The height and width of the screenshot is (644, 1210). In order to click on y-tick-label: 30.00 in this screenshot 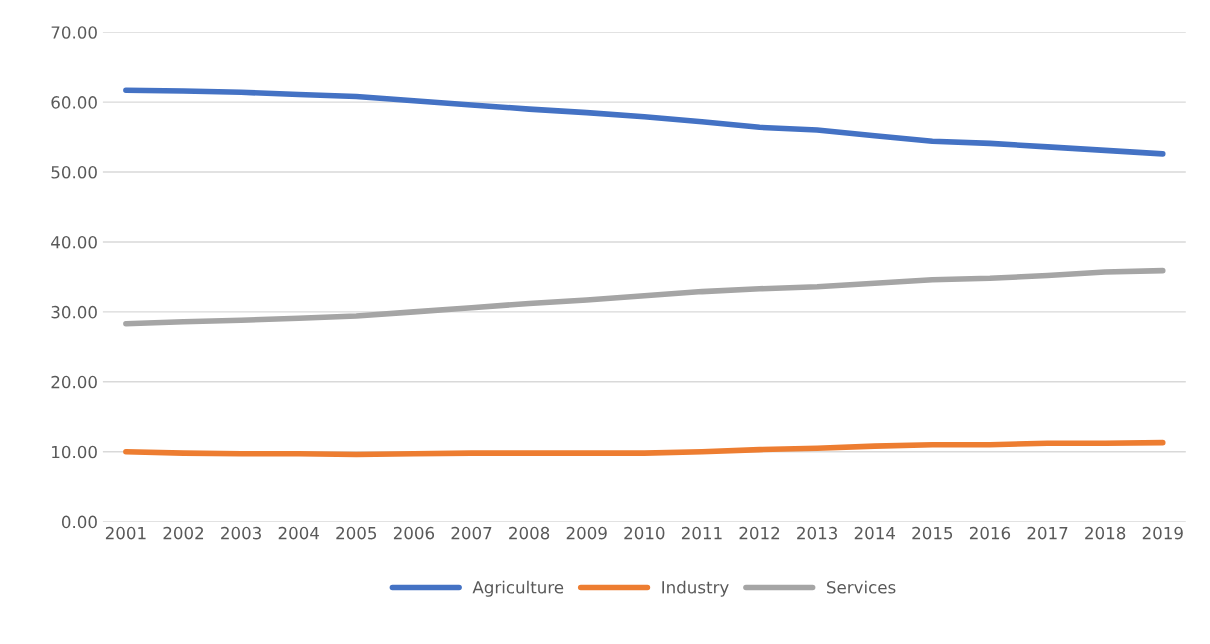, I will do `click(74, 312)`.